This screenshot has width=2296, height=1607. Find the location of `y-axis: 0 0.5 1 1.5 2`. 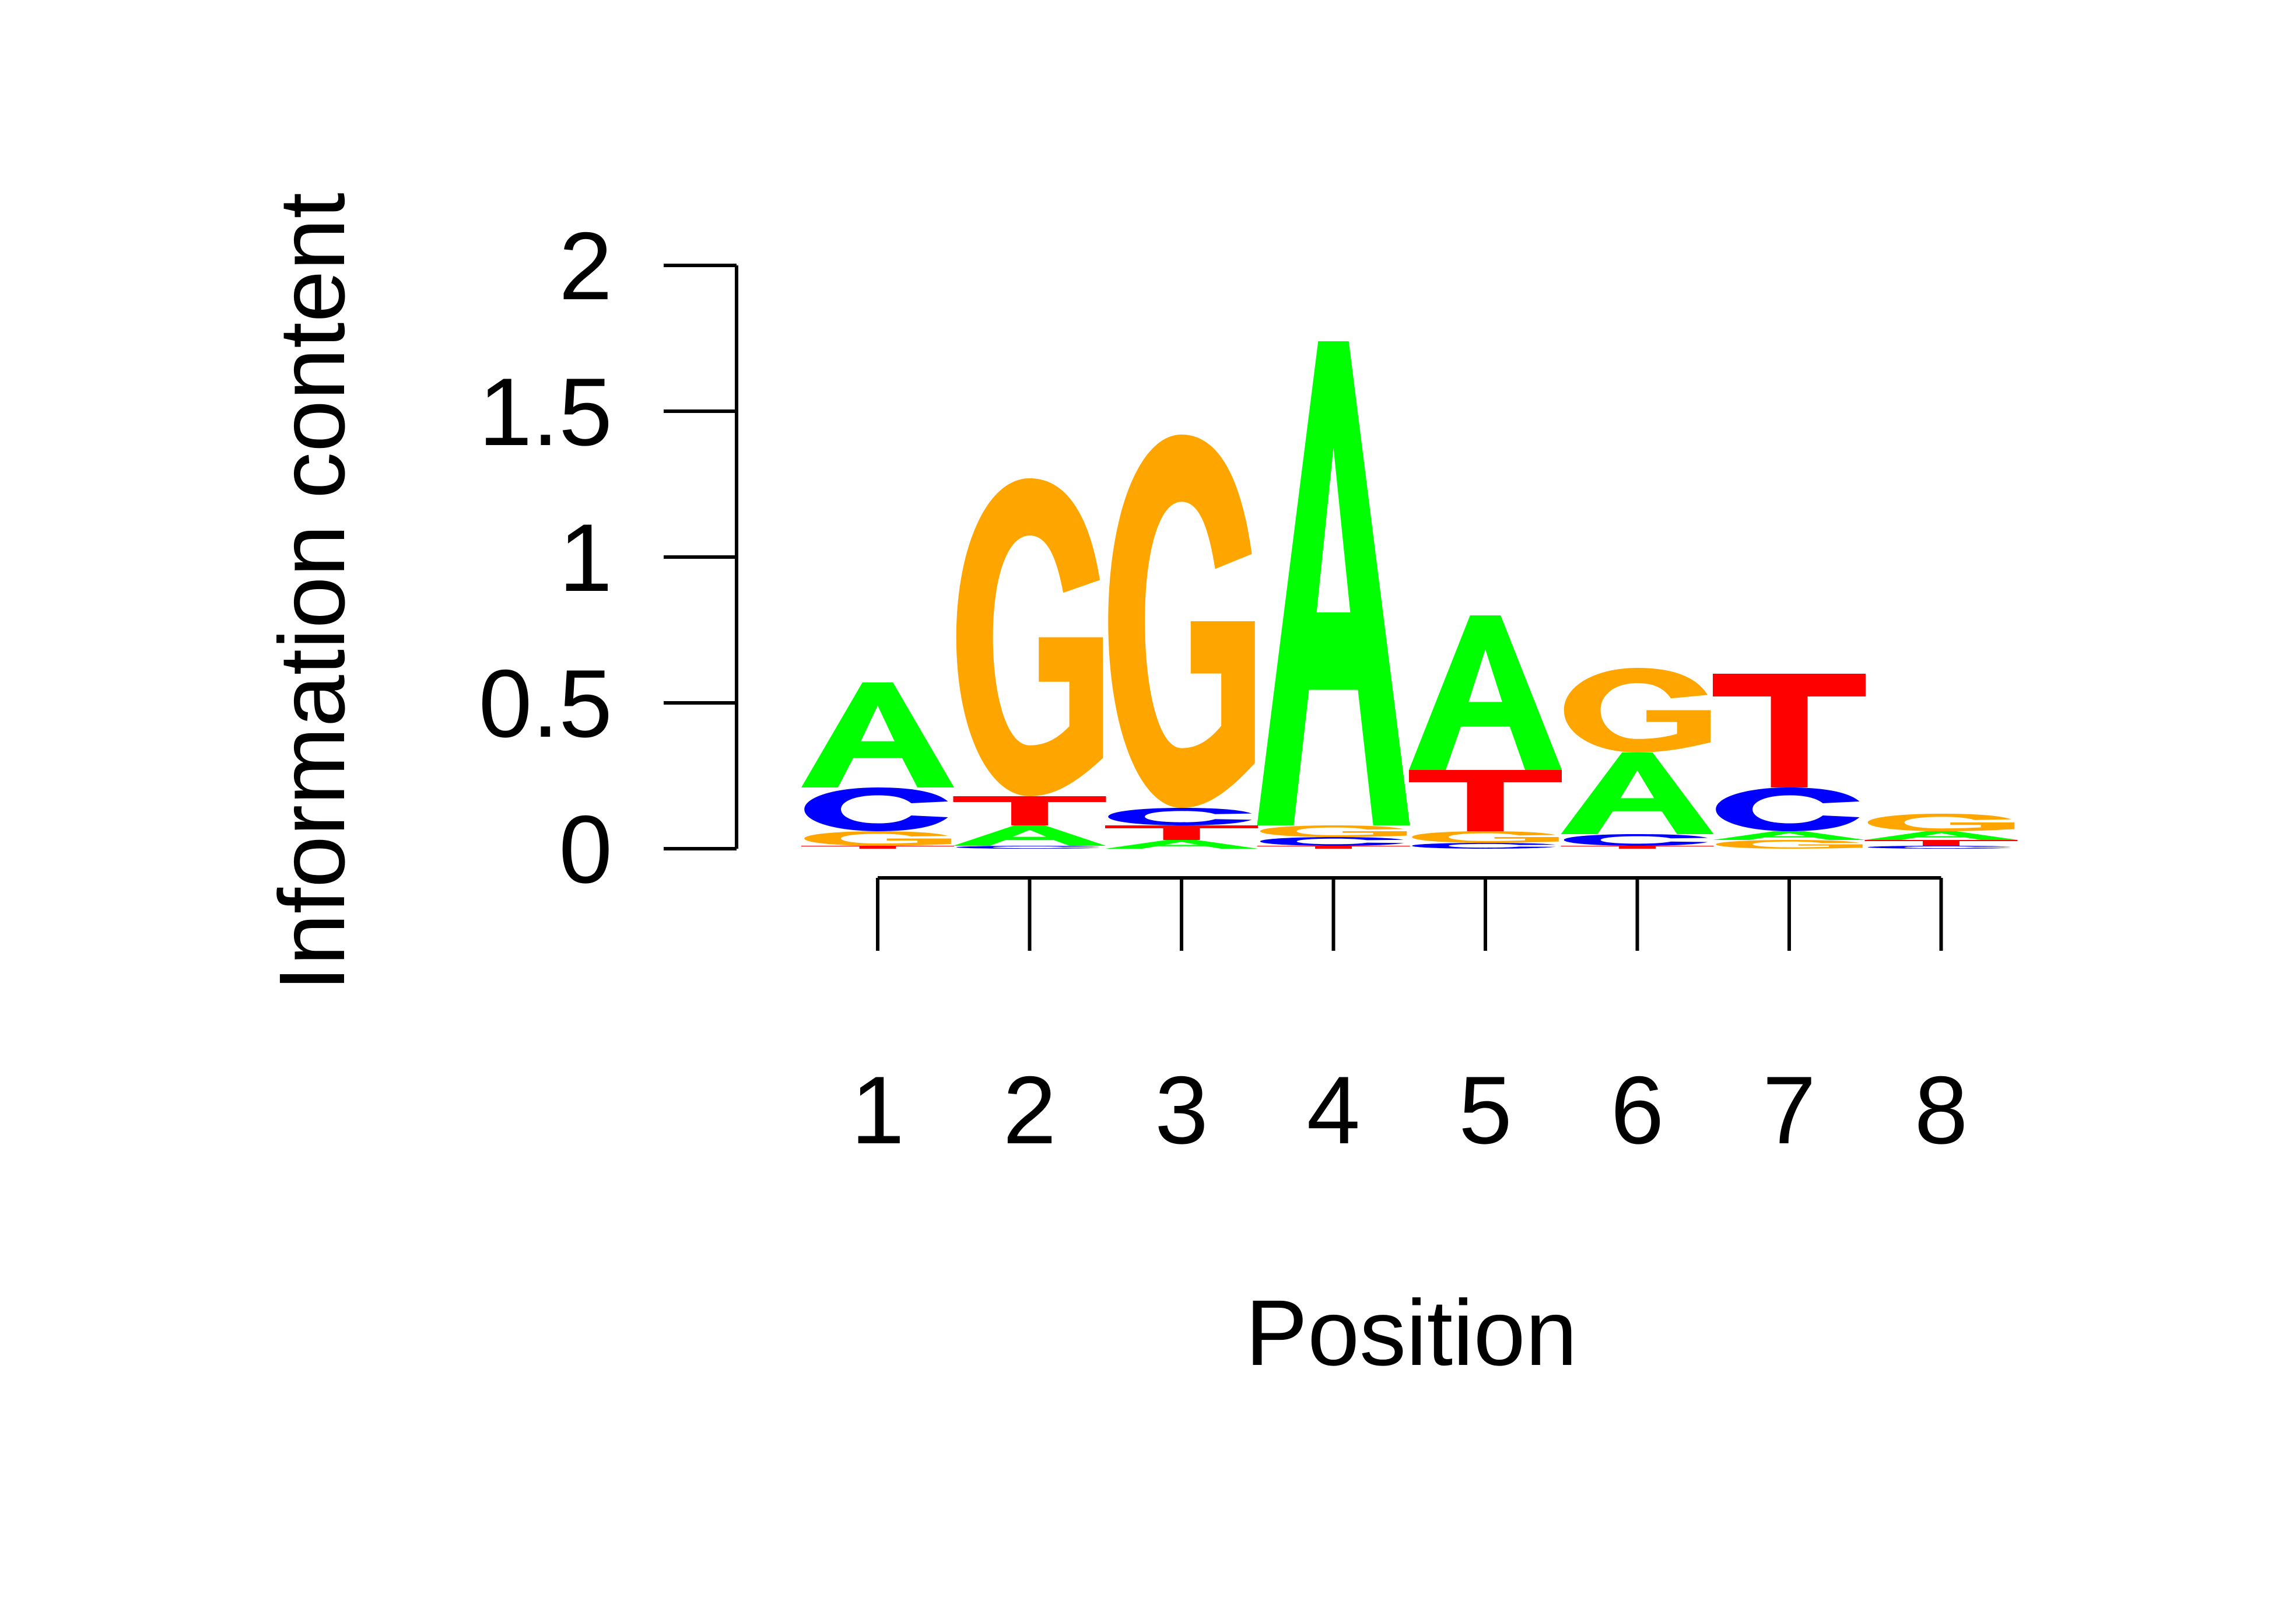

y-axis: 0 0.5 1 1.5 2 is located at coordinates (608, 557).